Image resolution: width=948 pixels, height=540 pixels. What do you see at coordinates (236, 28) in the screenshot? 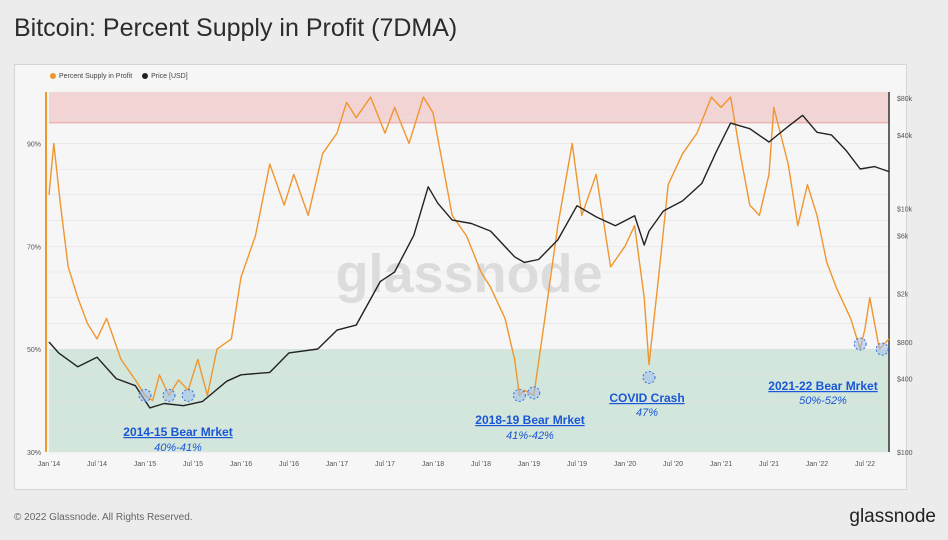
I see `page-title: Bitcoin: Percent Supply in Profit (7DMA)` at bounding box center [236, 28].